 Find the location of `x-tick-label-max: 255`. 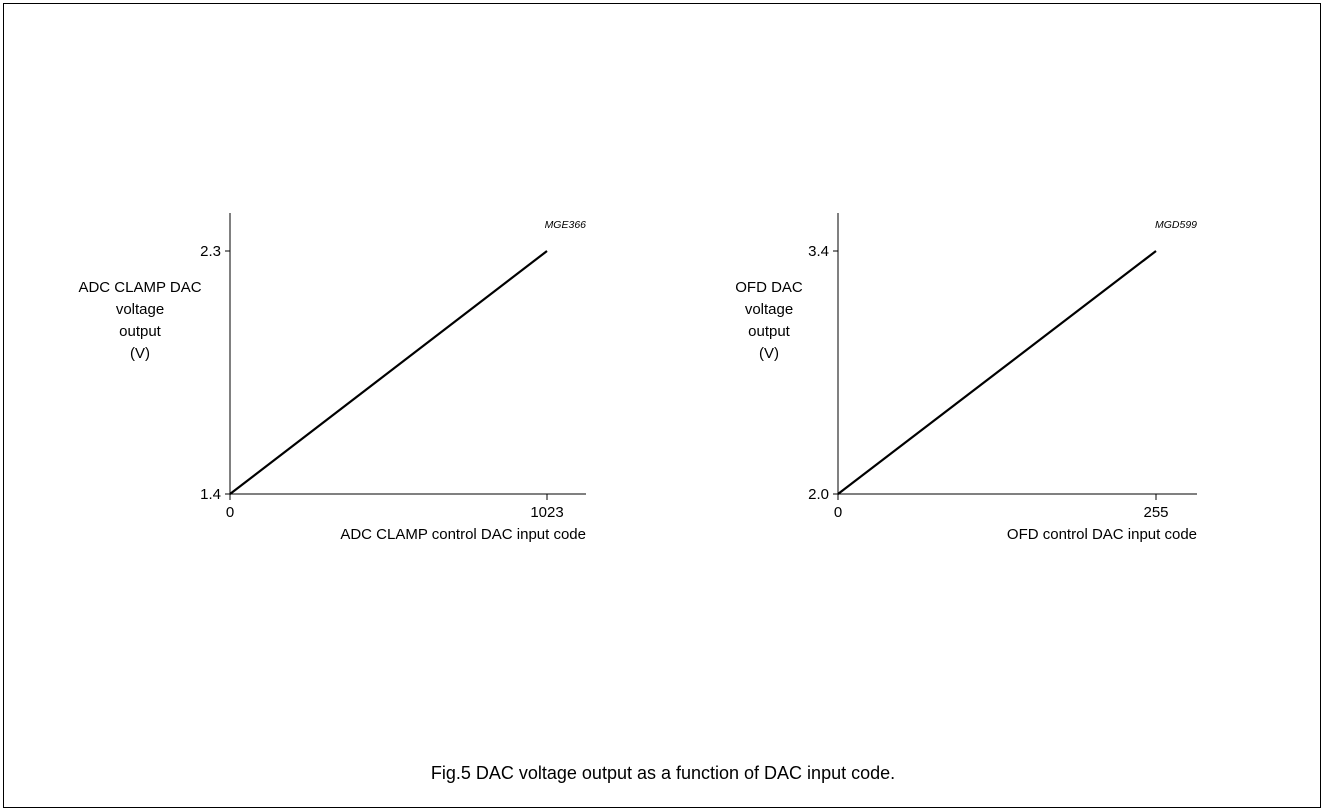

x-tick-label-max: 255 is located at coordinates (1155, 512).